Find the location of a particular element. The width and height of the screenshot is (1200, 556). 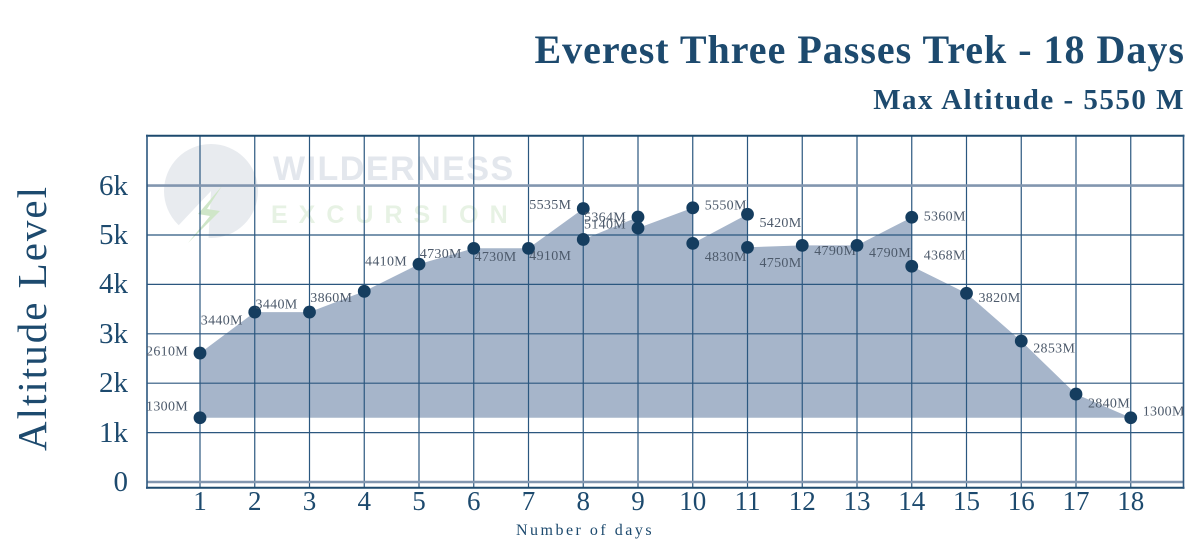

x-tick-label: 2 is located at coordinates (255, 501).